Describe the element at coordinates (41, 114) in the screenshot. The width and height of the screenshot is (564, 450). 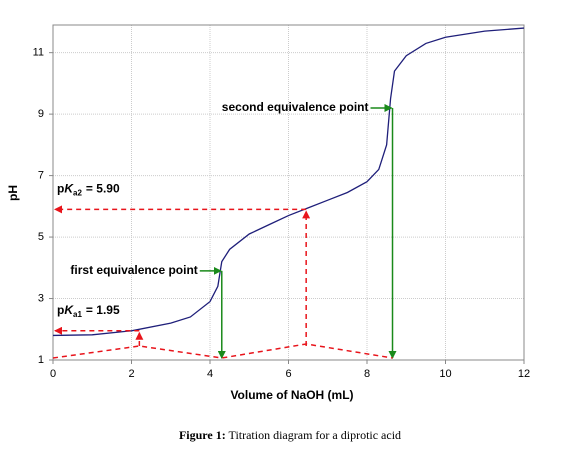
I see `y-tick-label: 9` at that location.